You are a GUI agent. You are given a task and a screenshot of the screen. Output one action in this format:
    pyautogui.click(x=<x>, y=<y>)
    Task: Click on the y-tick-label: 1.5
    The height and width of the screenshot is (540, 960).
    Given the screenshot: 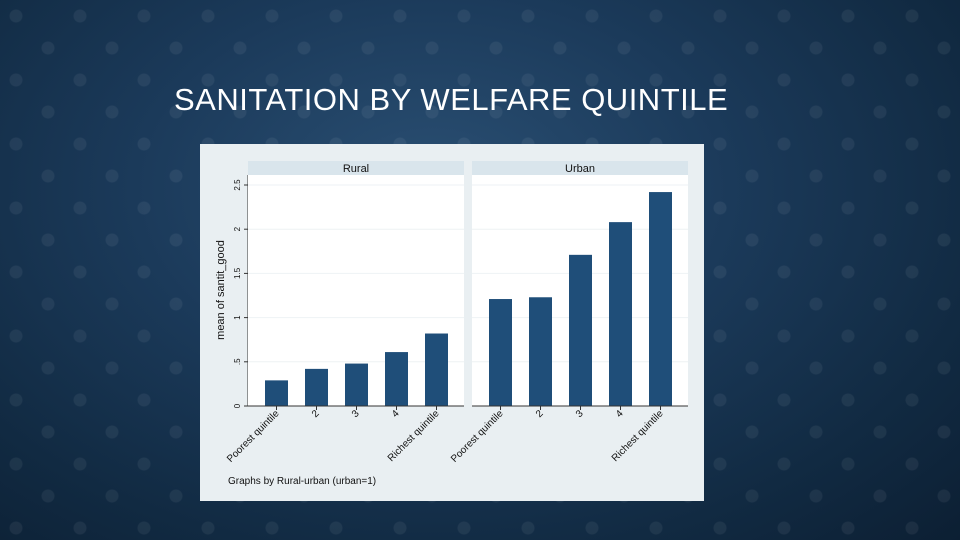 What is the action you would take?
    pyautogui.click(x=237, y=273)
    